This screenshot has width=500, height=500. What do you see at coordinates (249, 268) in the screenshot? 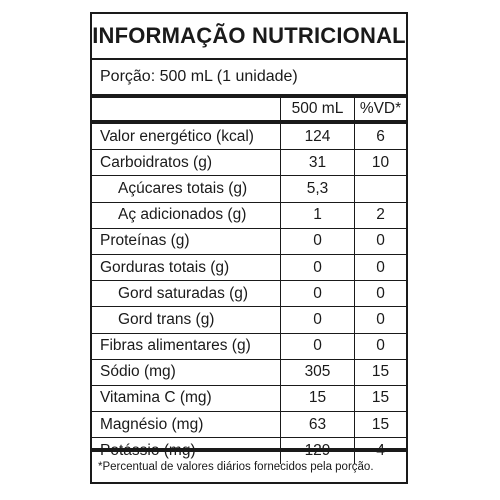
I see `table-row: Gorduras totais (g) 0 0` at bounding box center [249, 268].